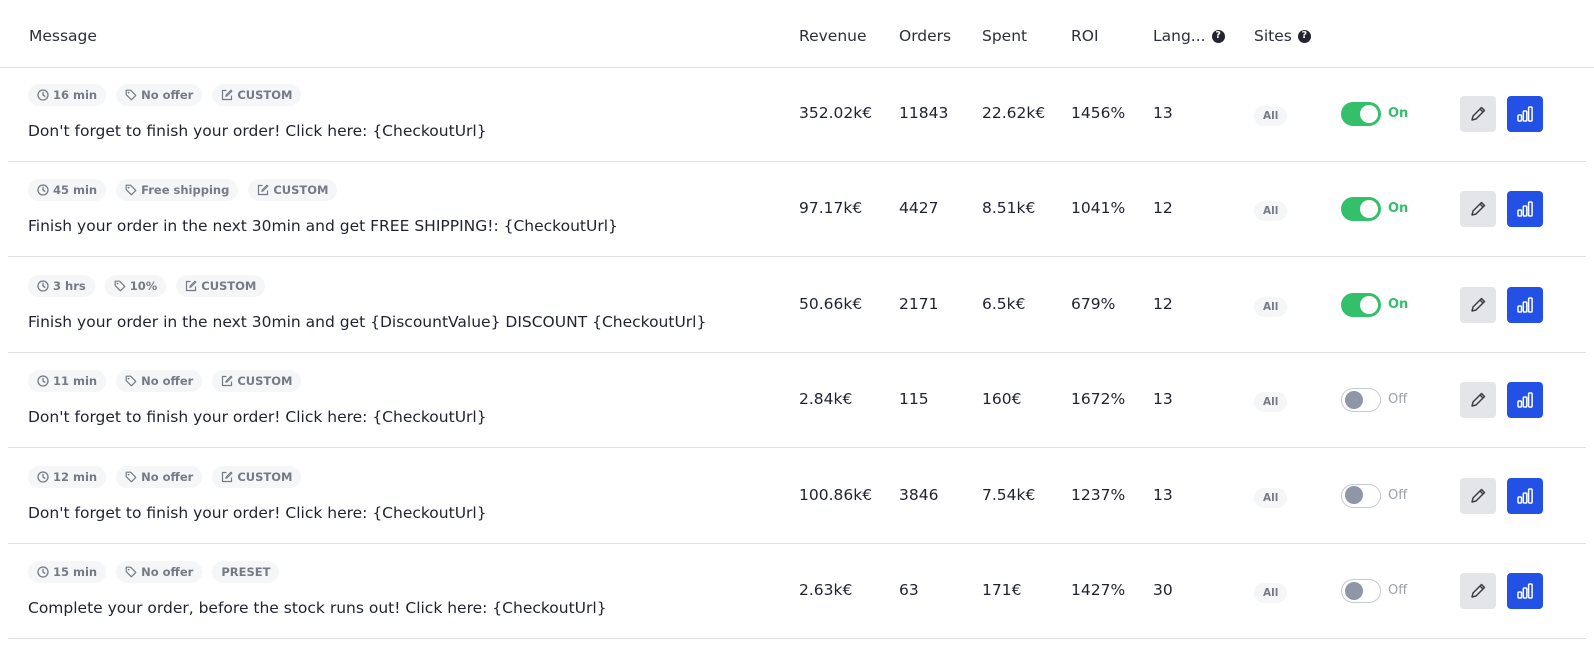 The width and height of the screenshot is (1594, 652). I want to click on delay-tag: 45 min, so click(67, 190).